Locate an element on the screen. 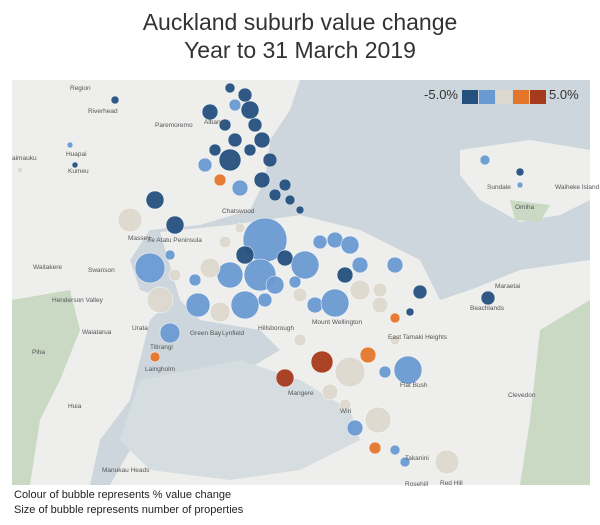 Image resolution: width=600 pixels, height=525 pixels. place-label: Swanson is located at coordinates (101, 270).